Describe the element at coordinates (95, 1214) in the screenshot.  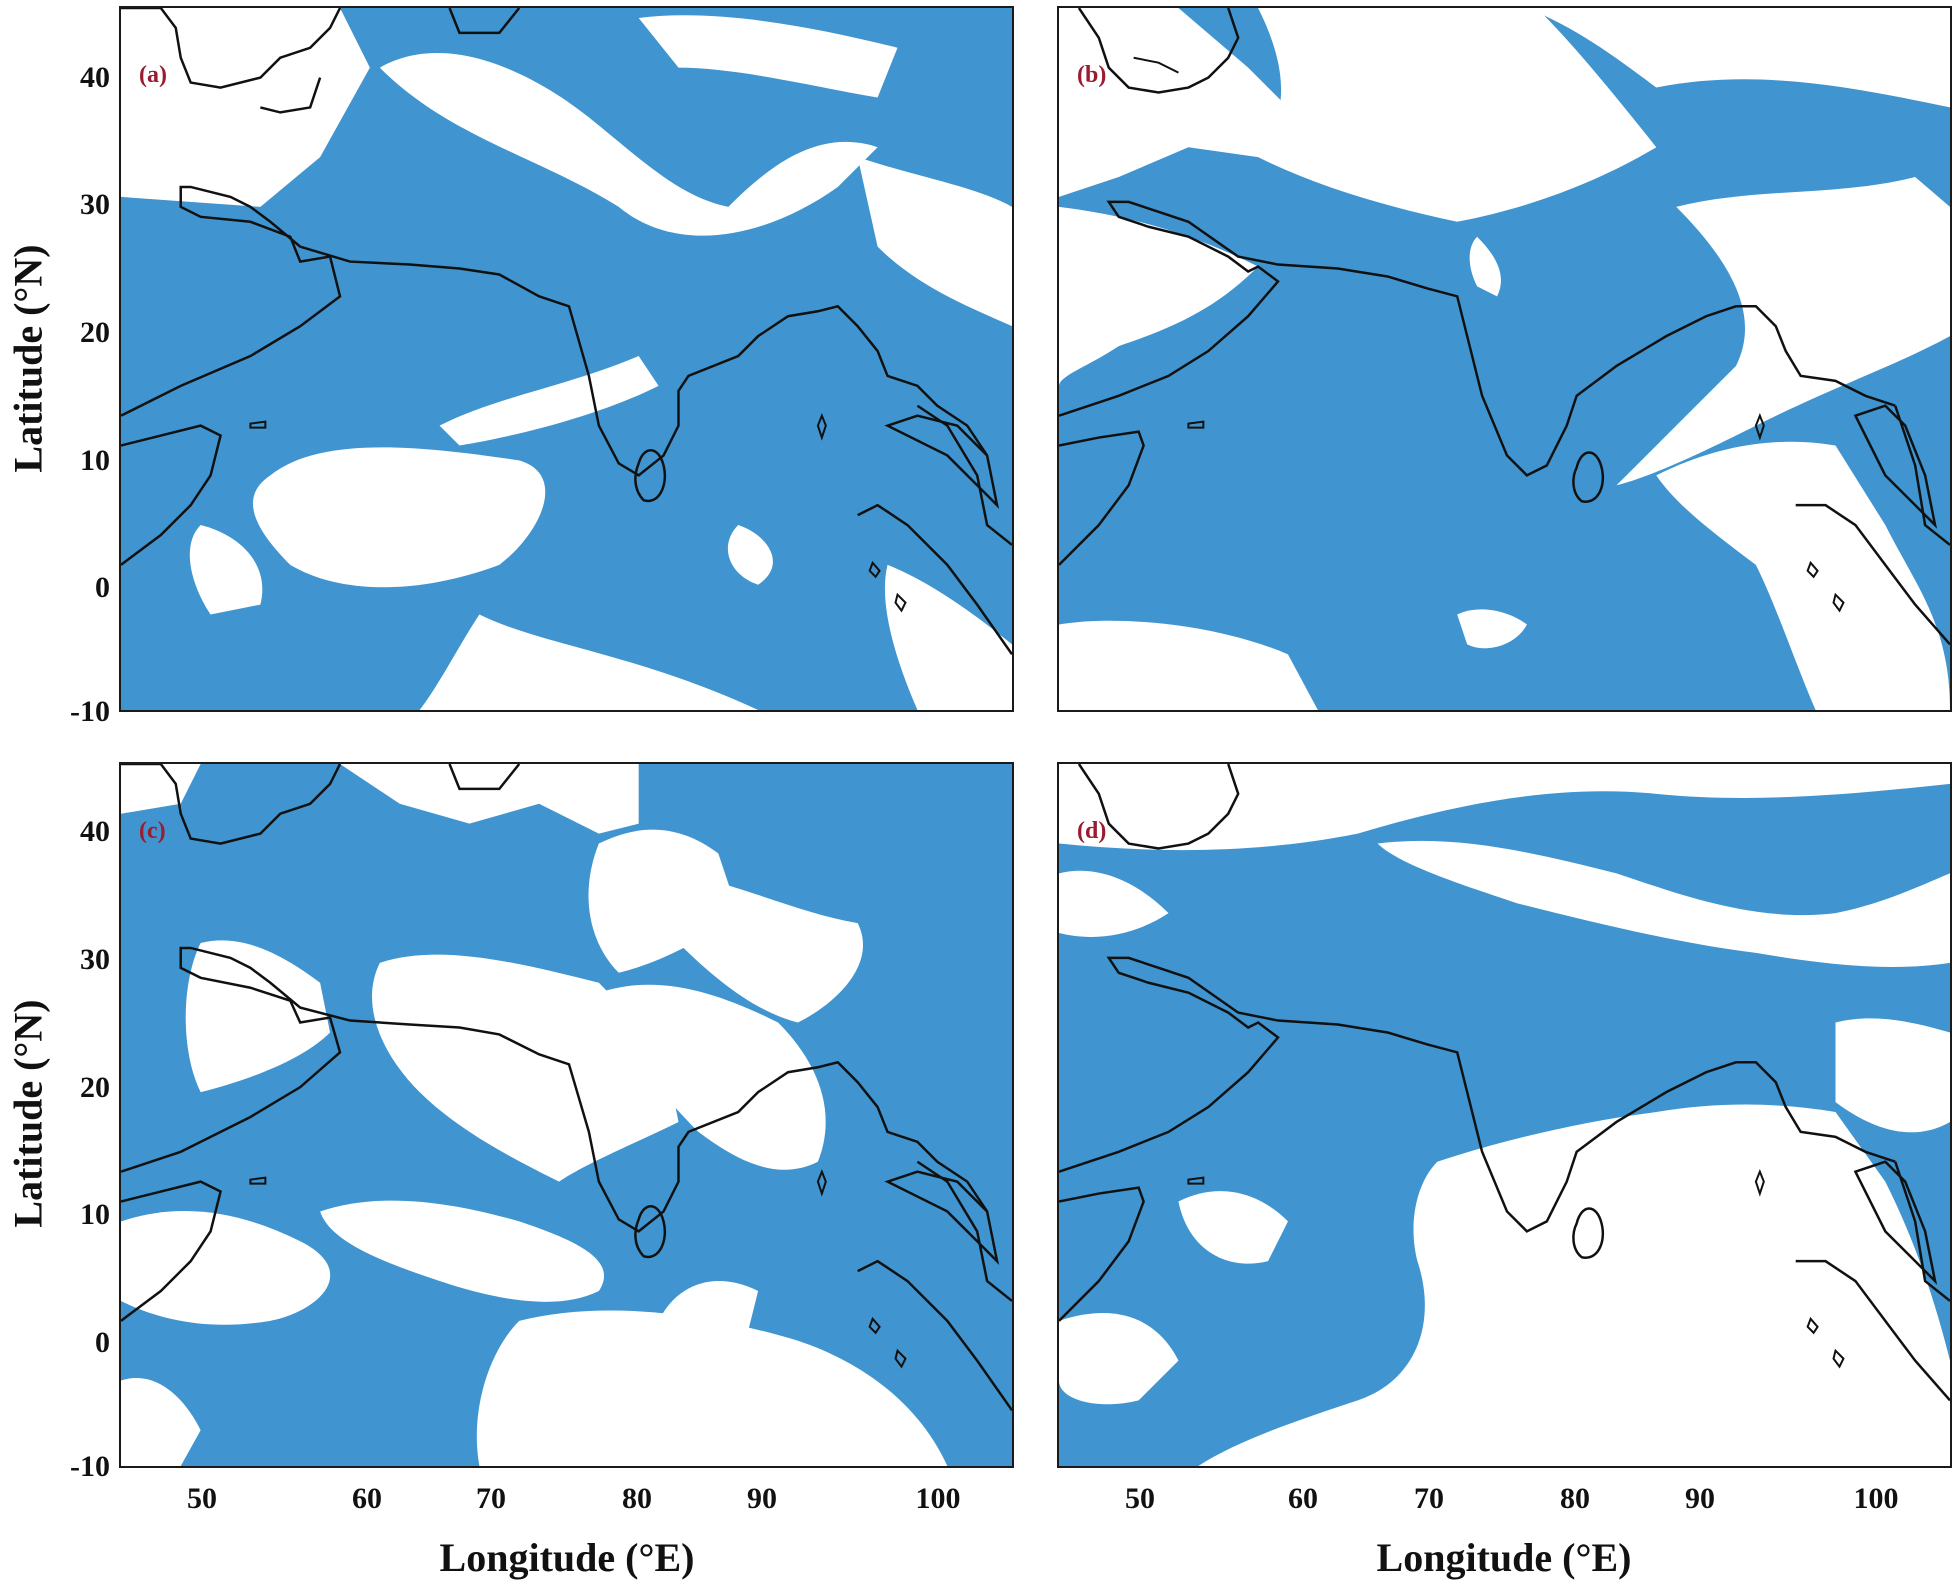
I see `y-tick-bottom-10: 10` at that location.